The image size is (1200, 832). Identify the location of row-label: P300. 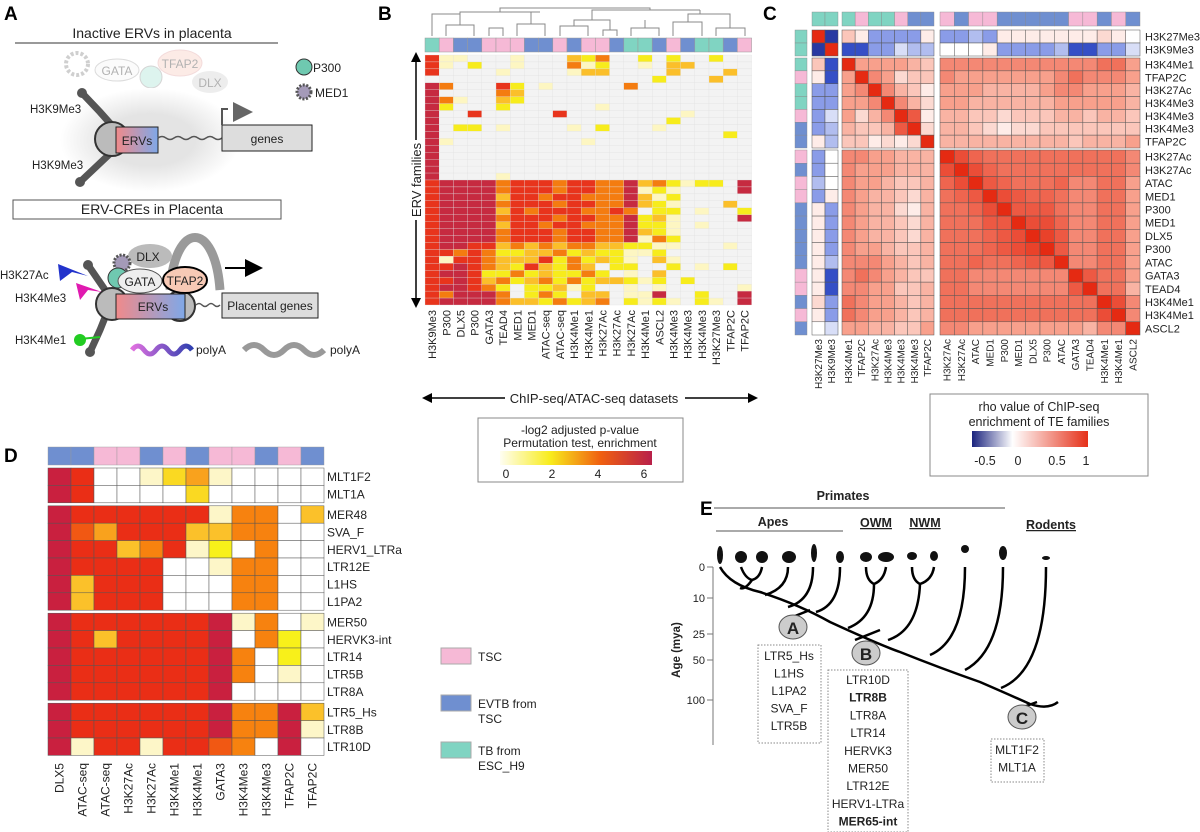
(1158, 210).